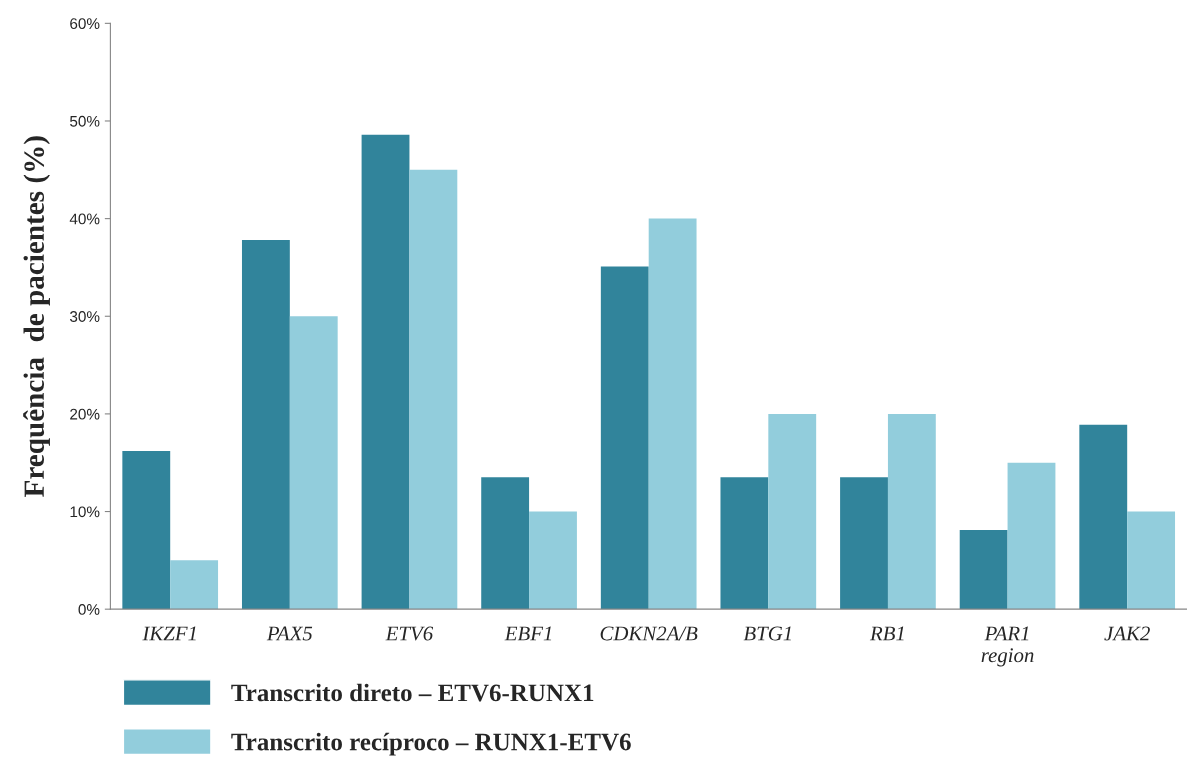 The width and height of the screenshot is (1187, 778). What do you see at coordinates (169, 633) in the screenshot?
I see `x-tick-label: IKZF1` at bounding box center [169, 633].